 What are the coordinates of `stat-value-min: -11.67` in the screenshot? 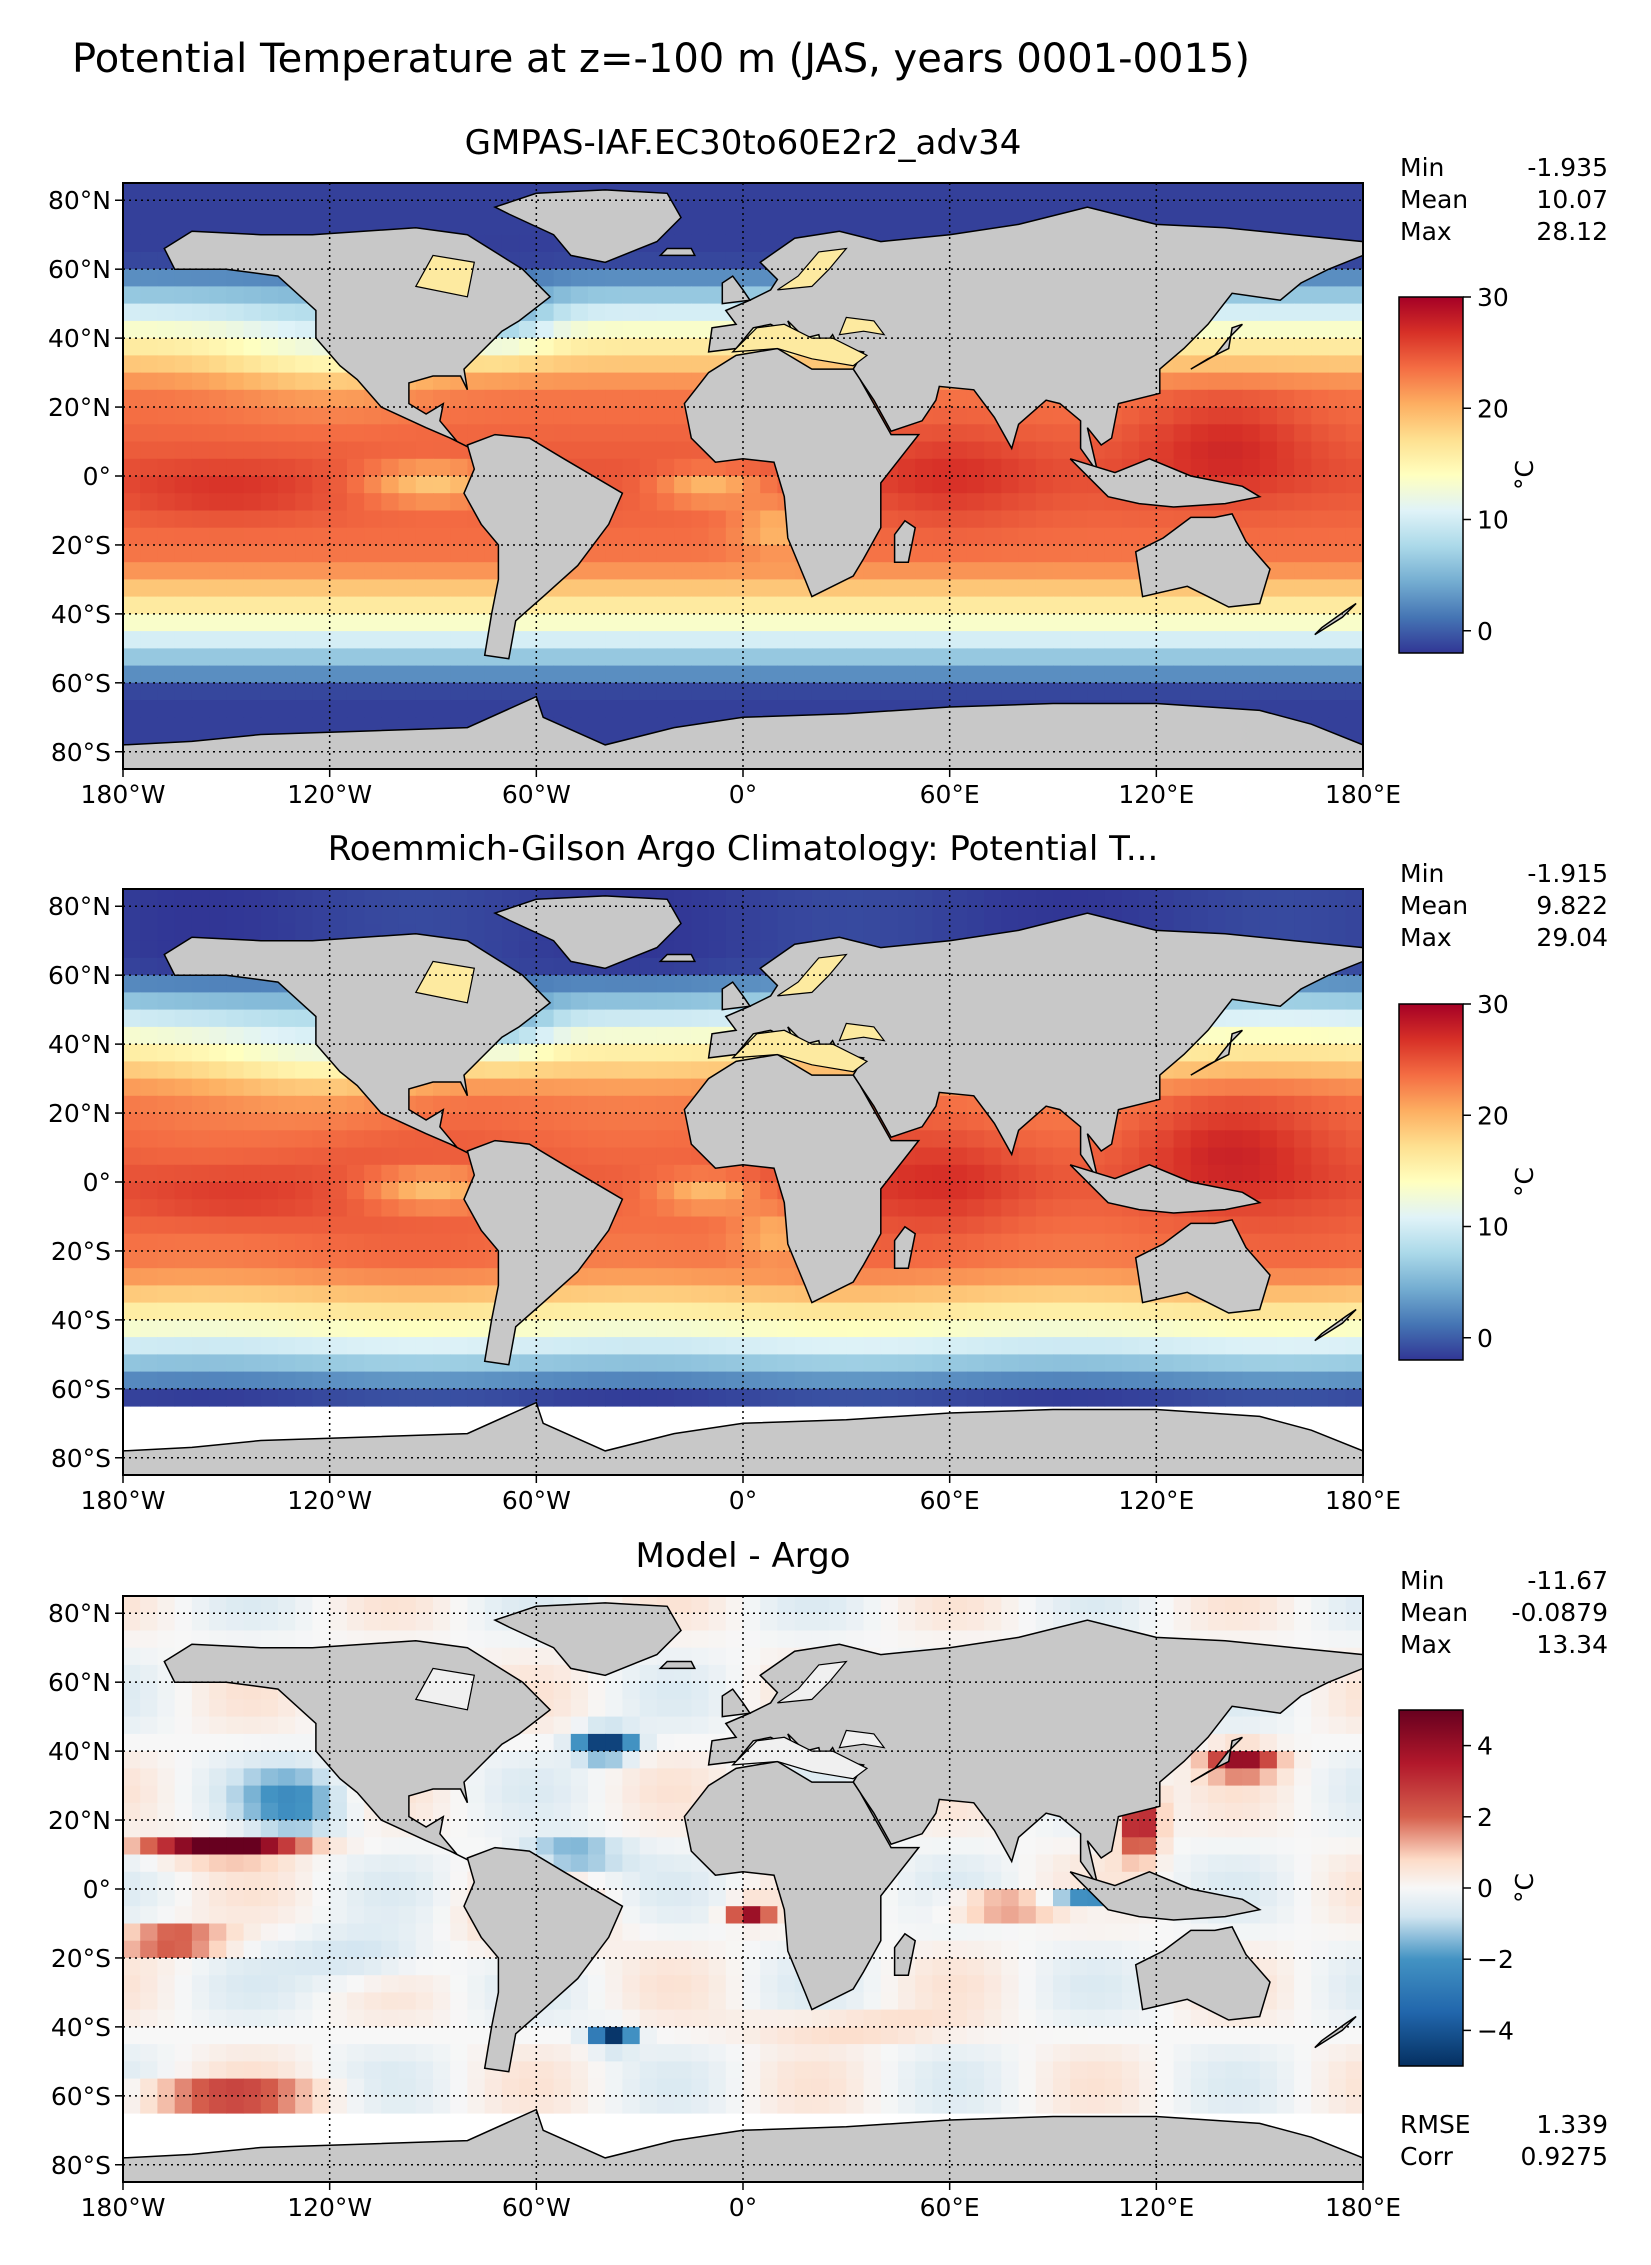 It's located at (1567, 1580).